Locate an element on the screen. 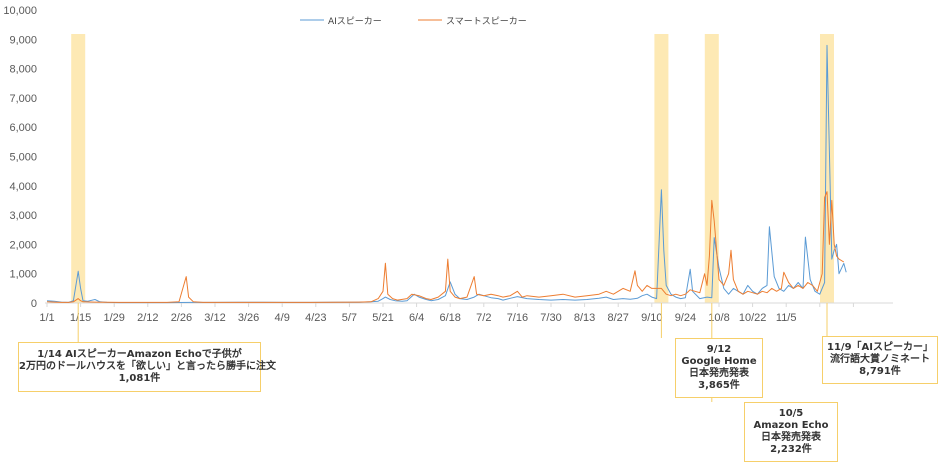 This screenshot has height=464, width=941. y-tick-label: 10,000 is located at coordinates (20, 11).